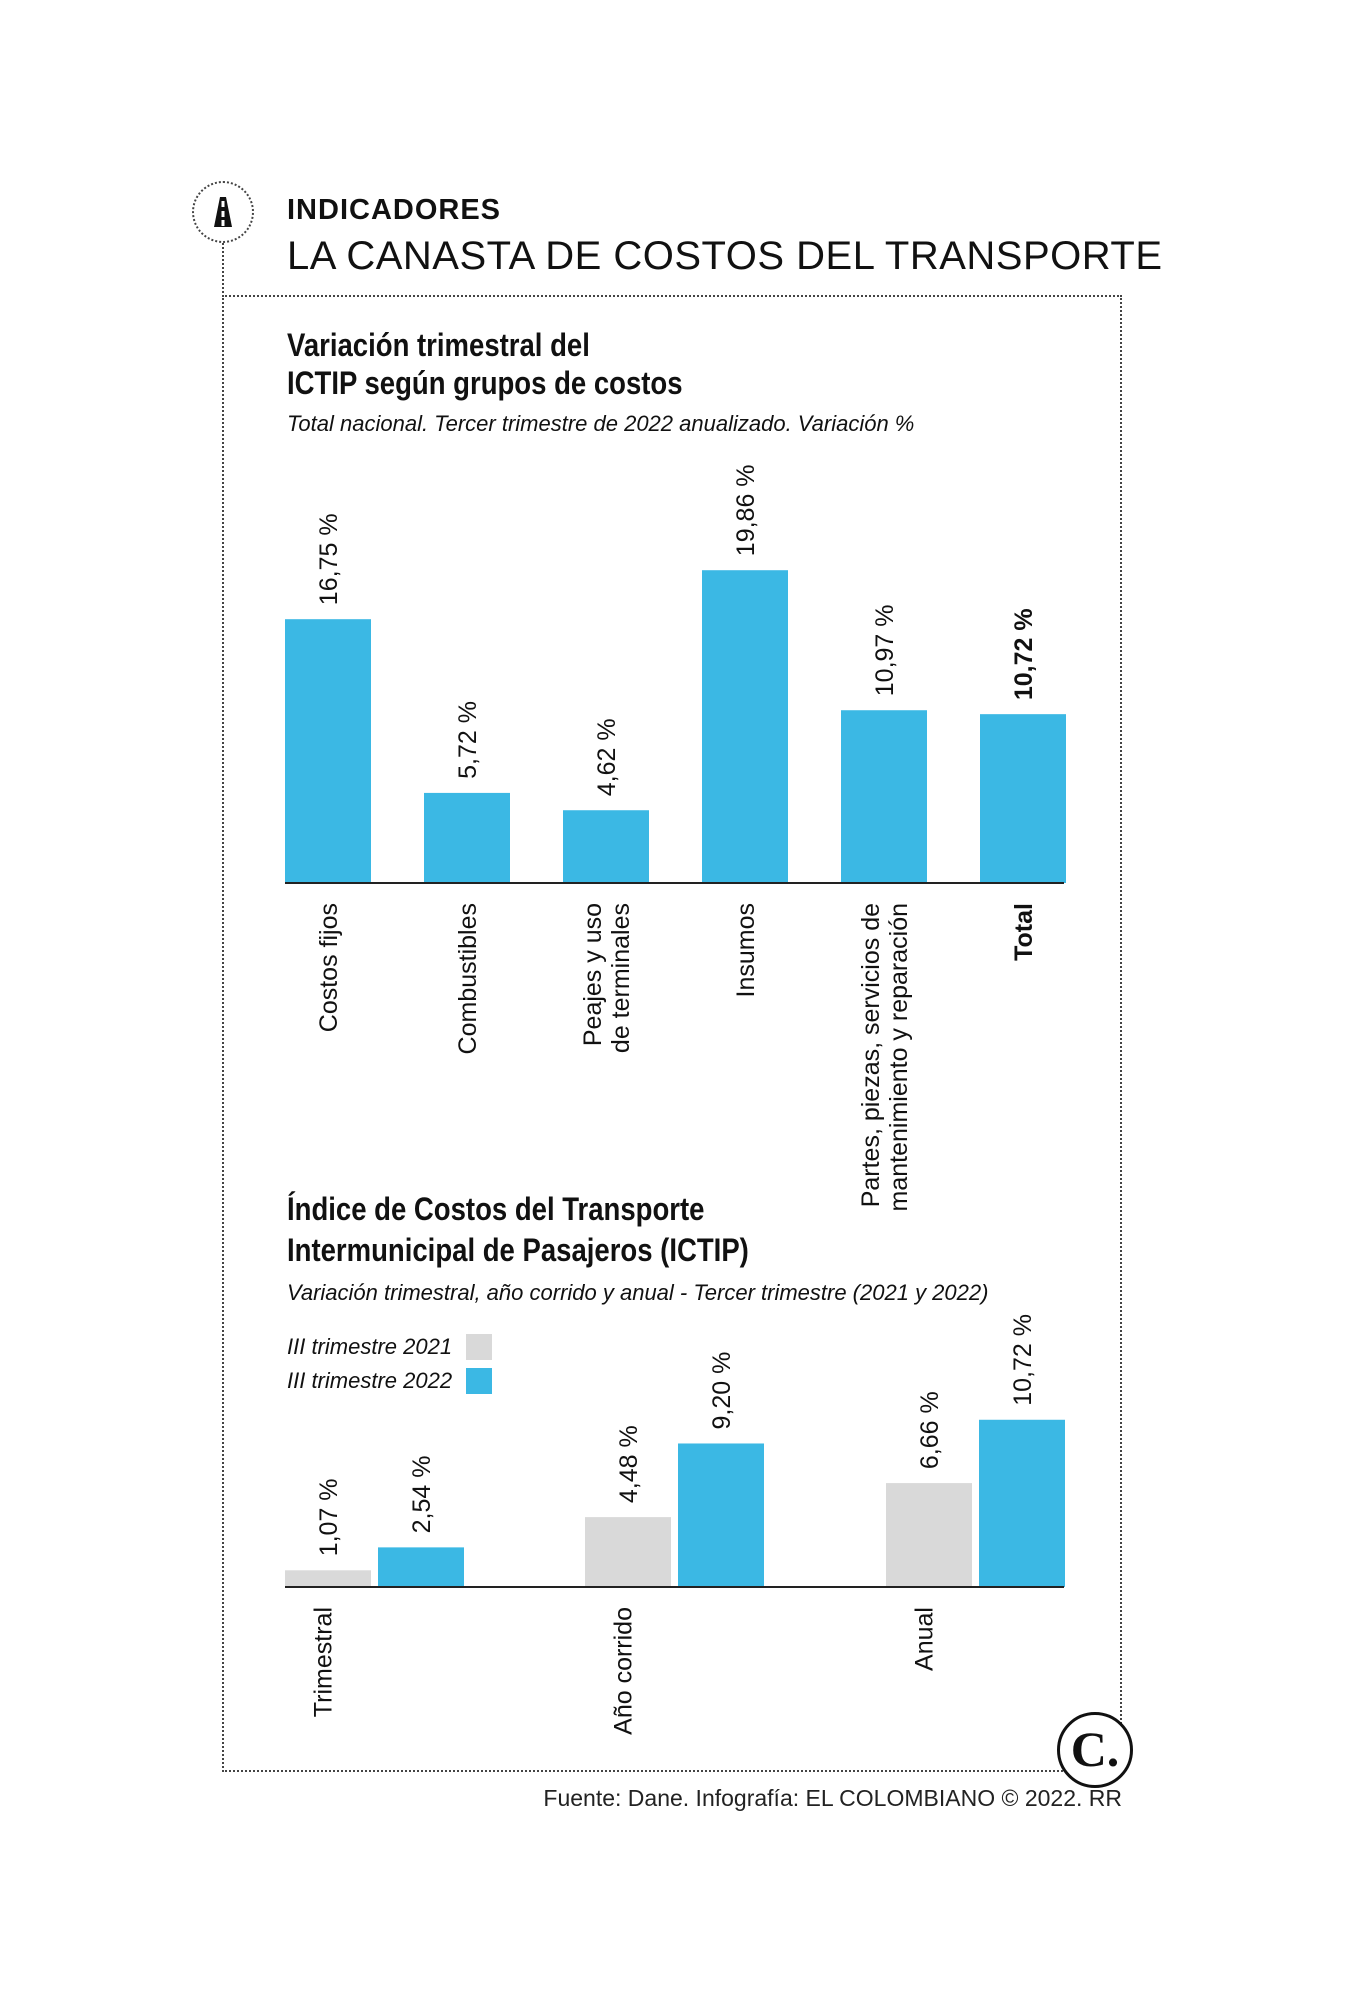 Image resolution: width=1354 pixels, height=2000 pixels. I want to click on chart1-title-line1: Variación trimestral del, so click(438, 345).